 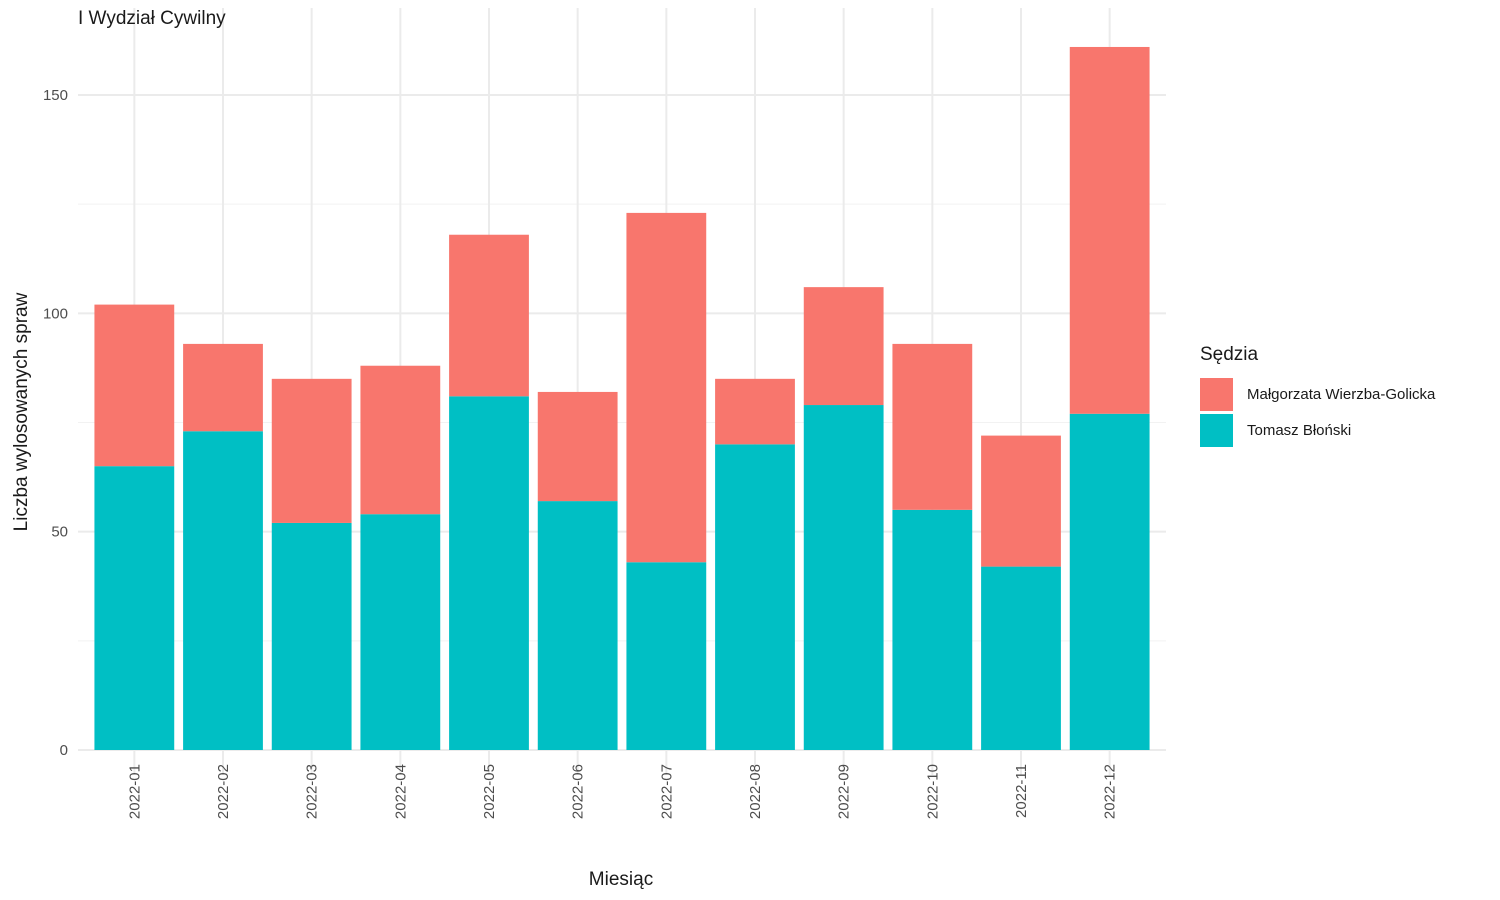 I want to click on y-axis-label: Liczba wylosowanych spraw, so click(x=21, y=411).